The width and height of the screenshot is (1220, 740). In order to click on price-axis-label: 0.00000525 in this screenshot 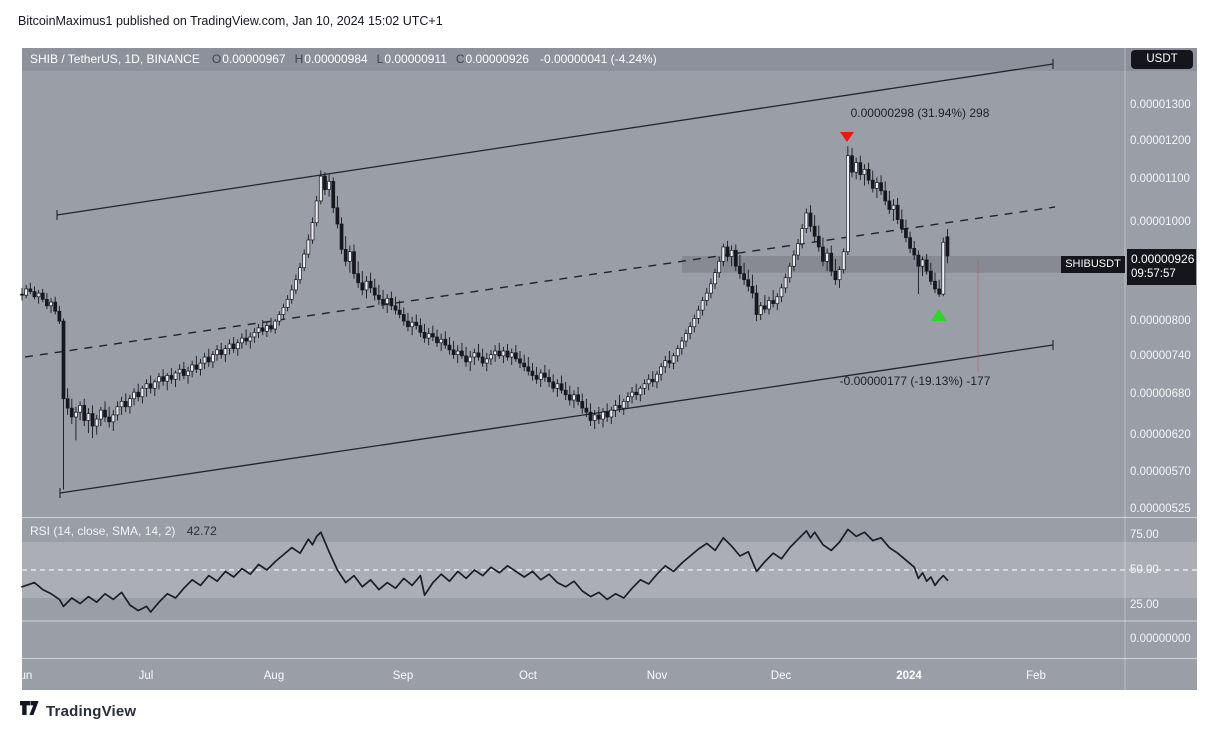, I will do `click(1160, 508)`.